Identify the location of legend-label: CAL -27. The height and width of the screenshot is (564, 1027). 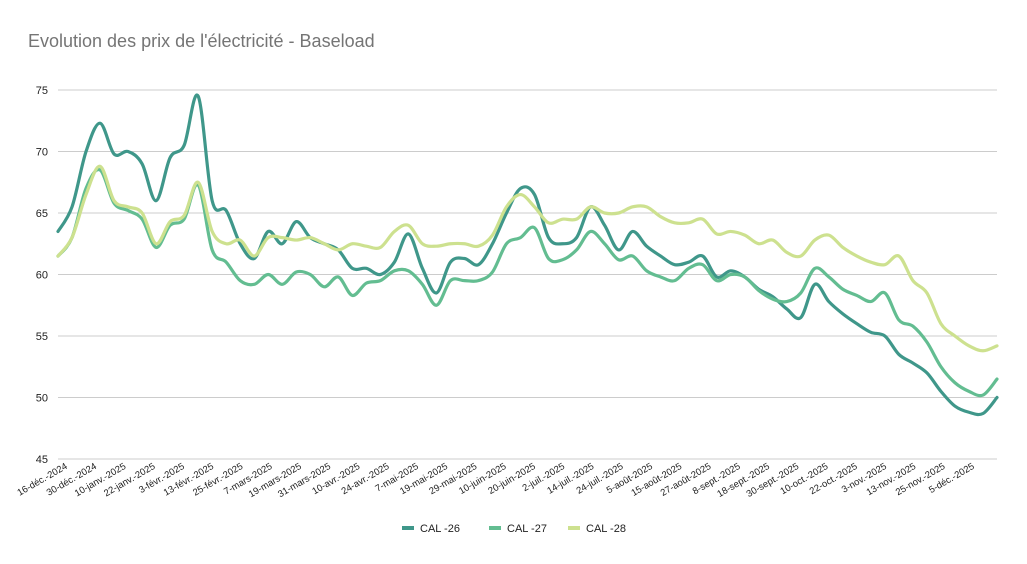
(527, 529).